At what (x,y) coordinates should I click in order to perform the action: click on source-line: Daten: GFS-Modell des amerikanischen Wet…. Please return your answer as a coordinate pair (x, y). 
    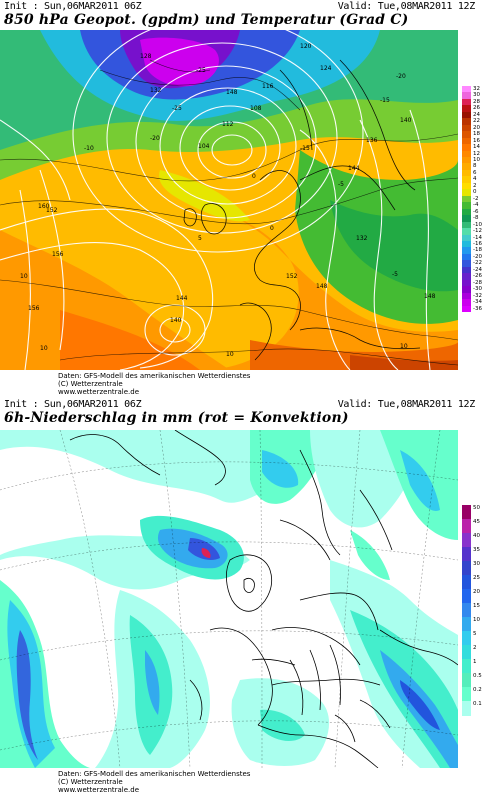
    Looking at the image, I should click on (154, 774).